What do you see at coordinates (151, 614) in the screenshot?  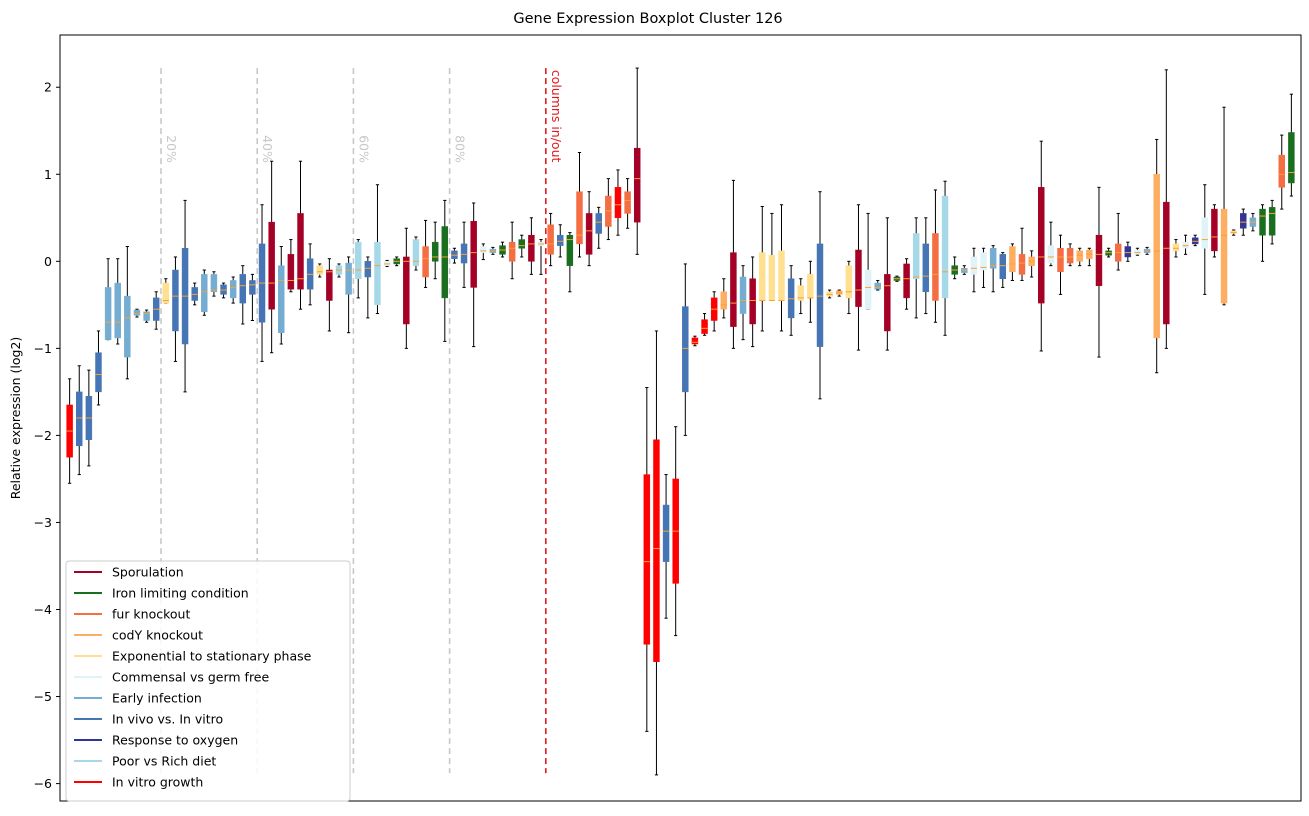 I see `legend-label: fur knockout` at bounding box center [151, 614].